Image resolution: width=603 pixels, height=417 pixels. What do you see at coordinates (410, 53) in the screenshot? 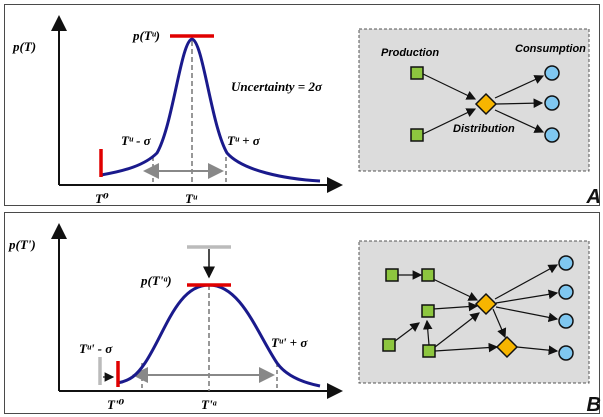
I see `production-label: Production` at bounding box center [410, 53].